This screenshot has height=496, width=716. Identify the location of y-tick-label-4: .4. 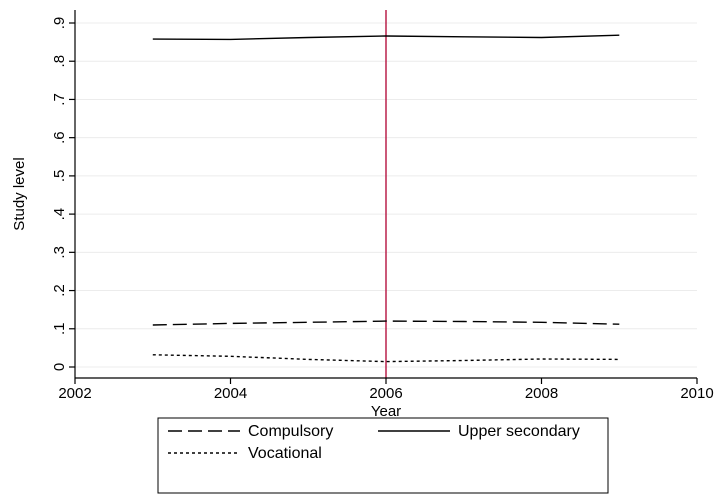
(59, 214).